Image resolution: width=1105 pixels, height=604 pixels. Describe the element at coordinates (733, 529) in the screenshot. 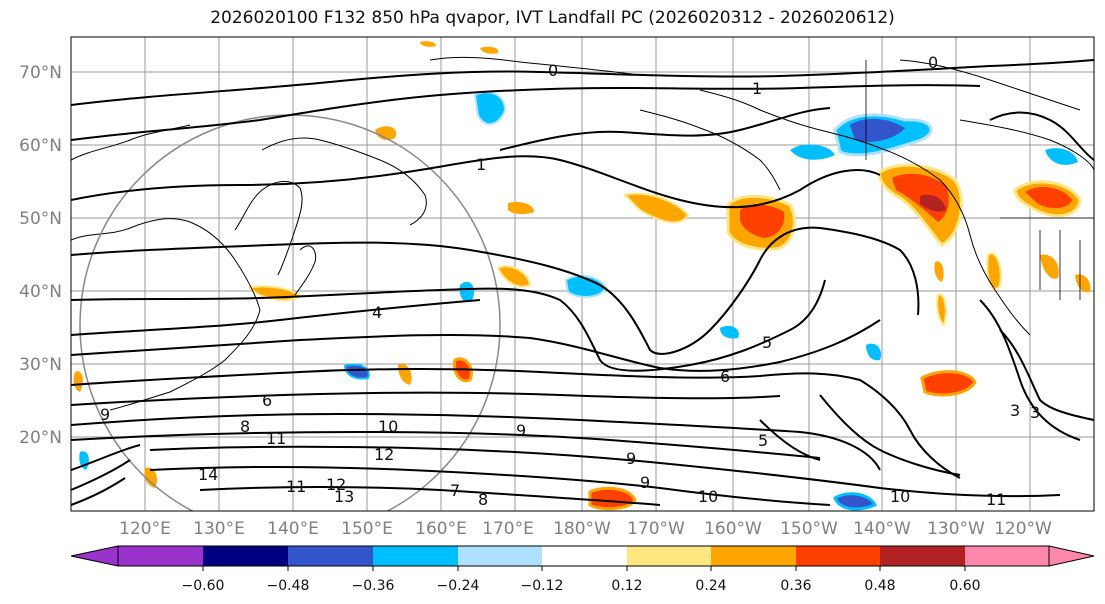

I see `lon-label: 160°W` at that location.